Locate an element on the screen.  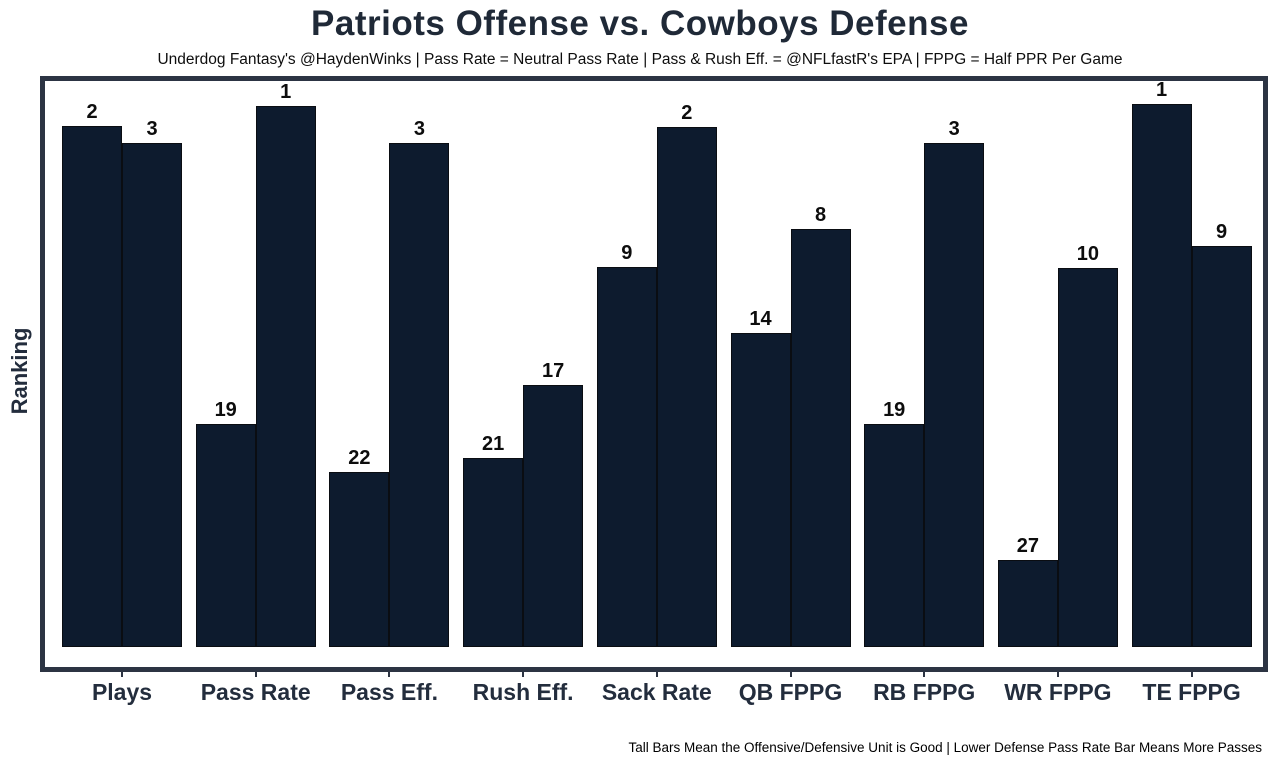
bar-defense-wr-fppg is located at coordinates (1087, 457).